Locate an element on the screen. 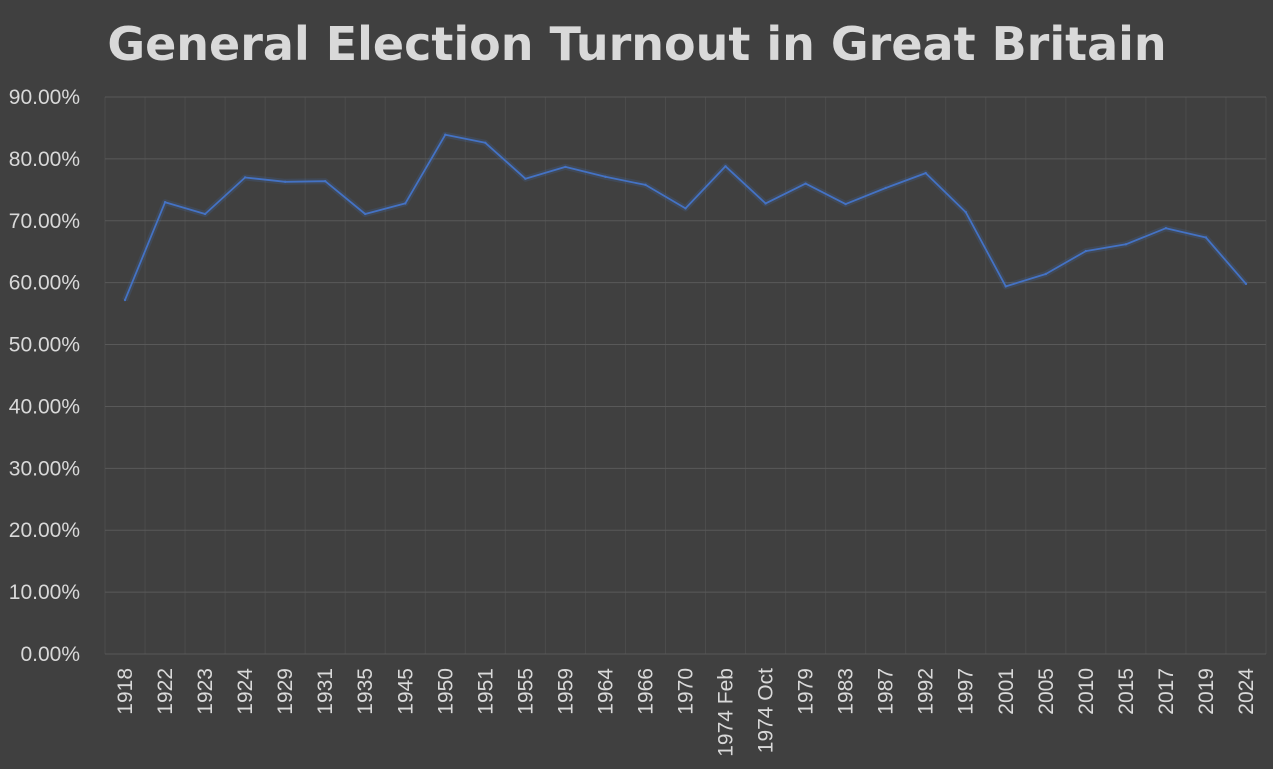  x-tick-label: 1935 is located at coordinates (365, 691).